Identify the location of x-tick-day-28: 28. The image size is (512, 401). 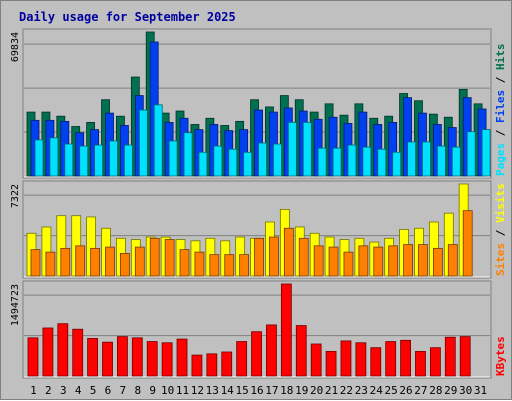
(435, 390).